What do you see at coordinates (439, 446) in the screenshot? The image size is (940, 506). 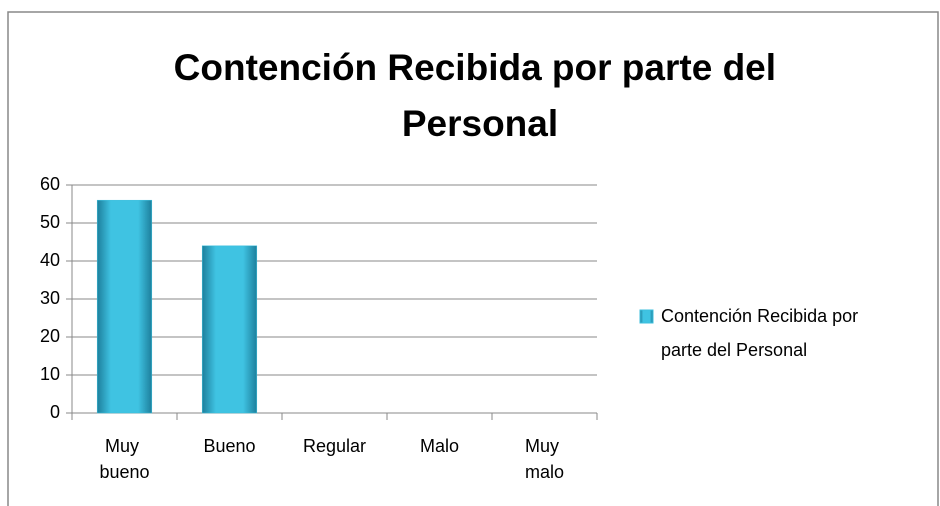 I see `x-tick-label: Malo` at bounding box center [439, 446].